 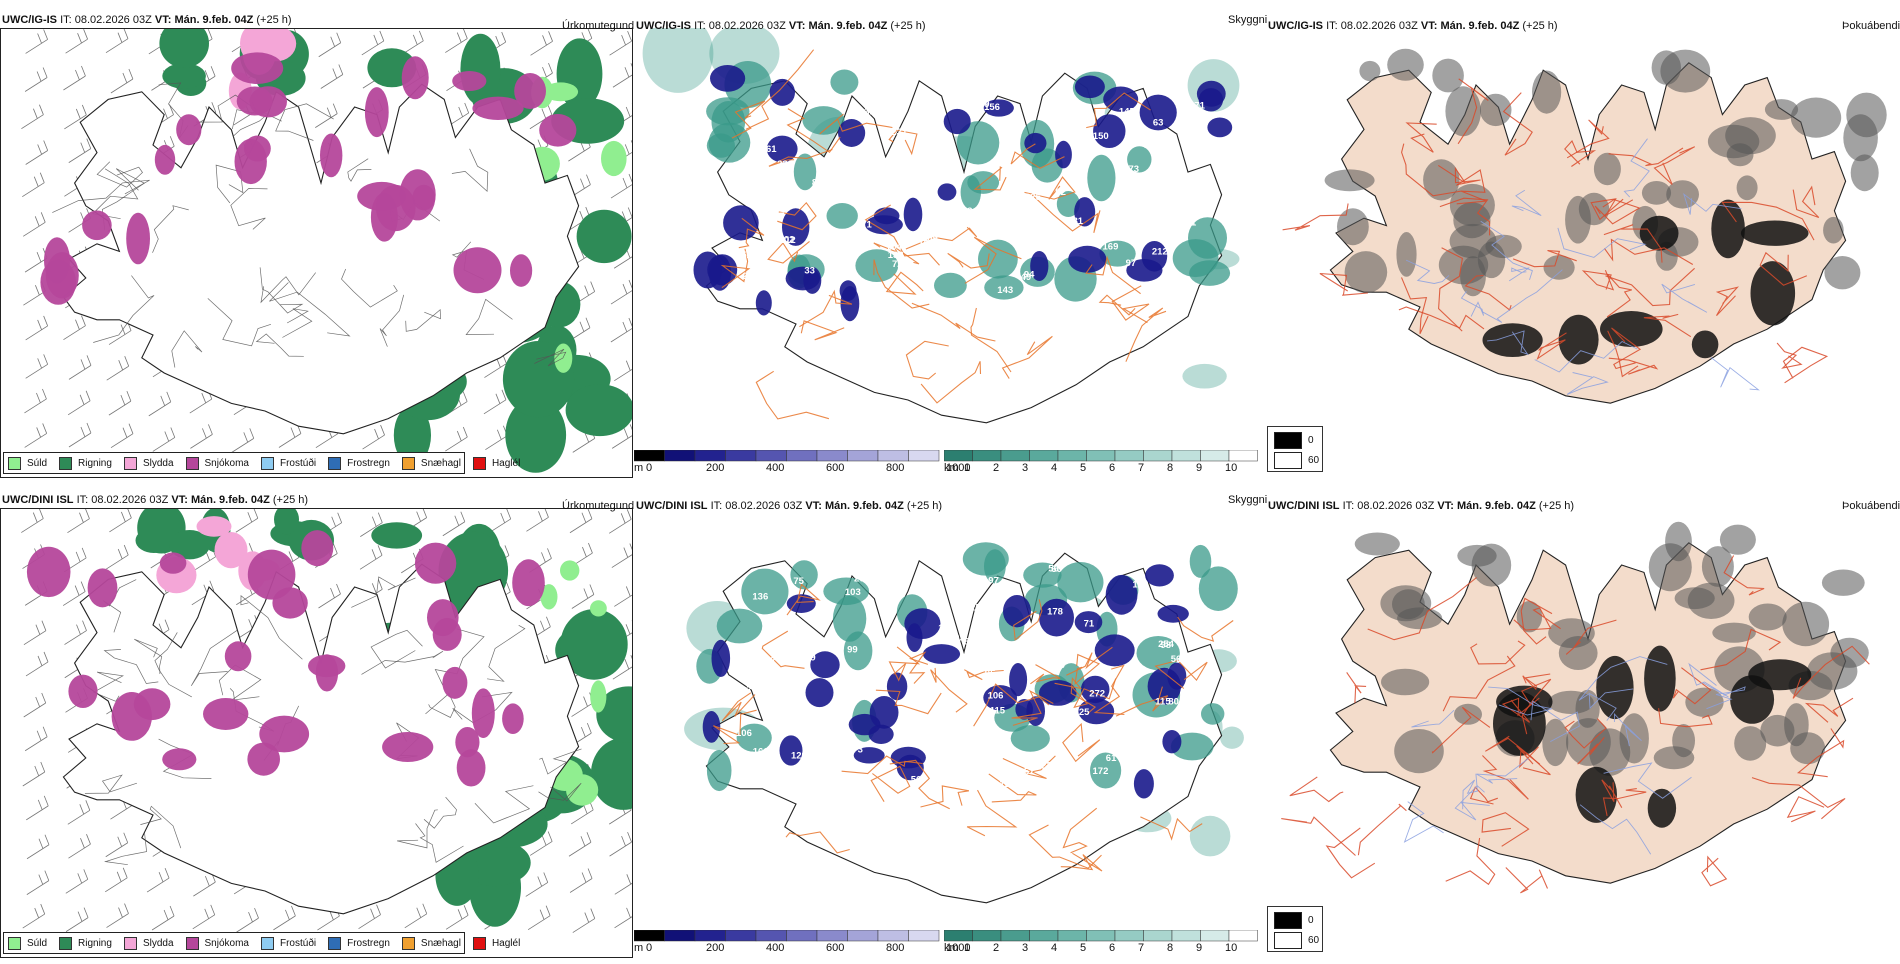 What do you see at coordinates (951, 948) in the screenshot?
I see `visibility-unit: km` at bounding box center [951, 948].